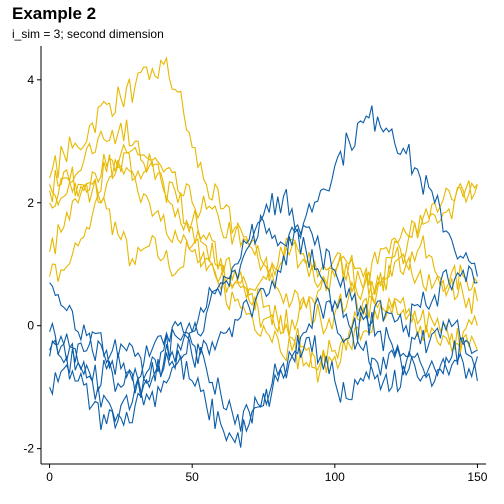  Describe the element at coordinates (30, 203) in the screenshot. I see `y-tick-label: 2` at that location.